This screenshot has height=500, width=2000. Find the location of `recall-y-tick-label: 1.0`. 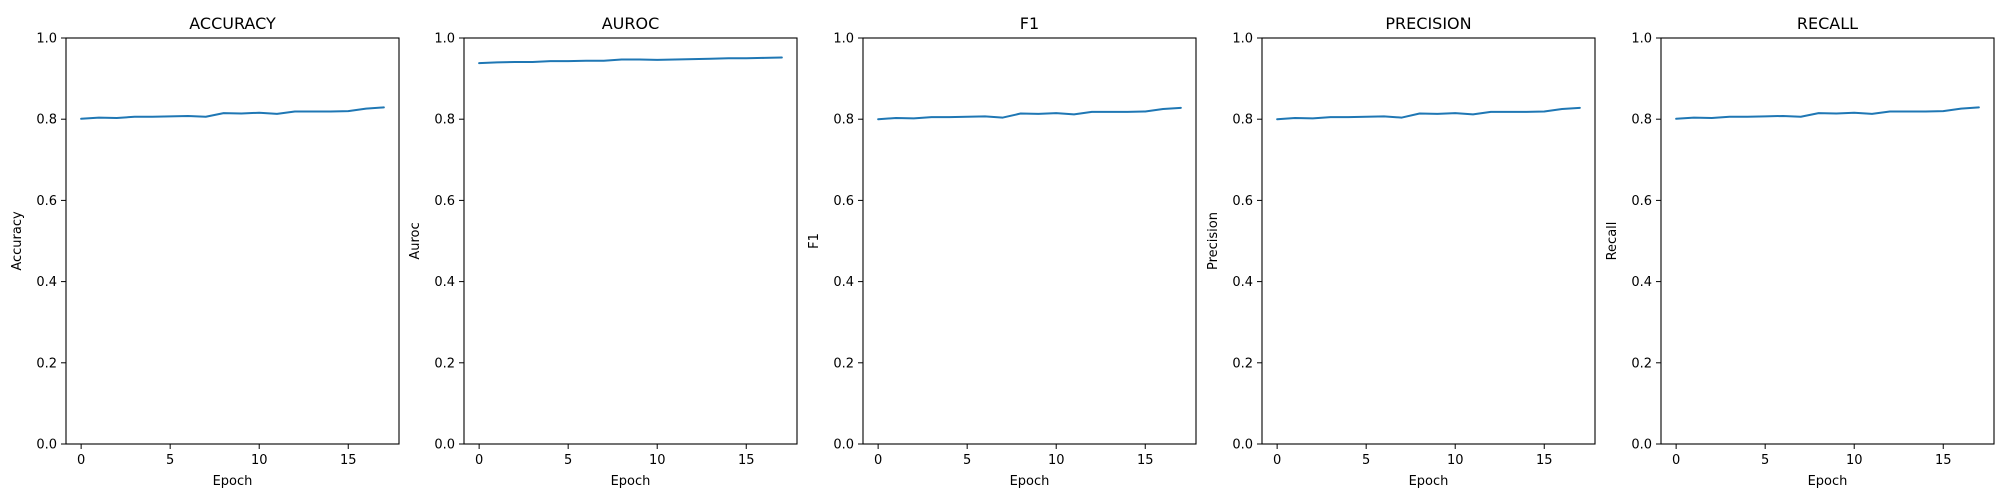

recall-y-tick-label: 1.0 is located at coordinates (1641, 39).